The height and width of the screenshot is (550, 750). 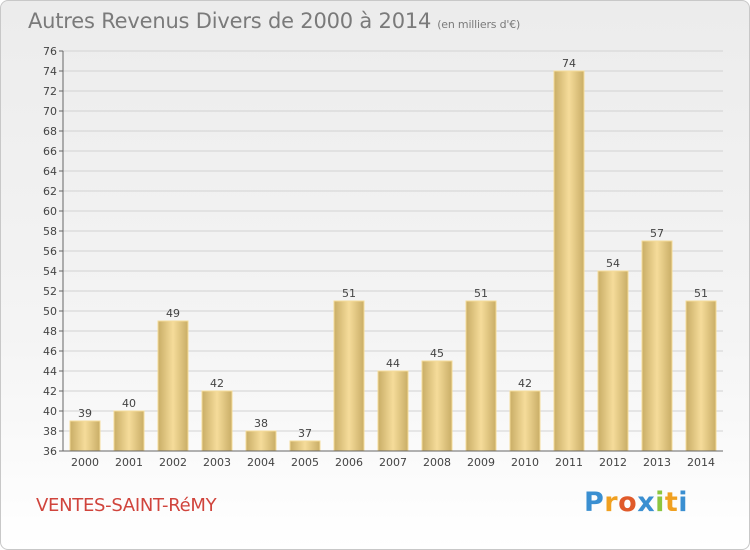 I want to click on bar-value-label: 45, so click(x=437, y=353).